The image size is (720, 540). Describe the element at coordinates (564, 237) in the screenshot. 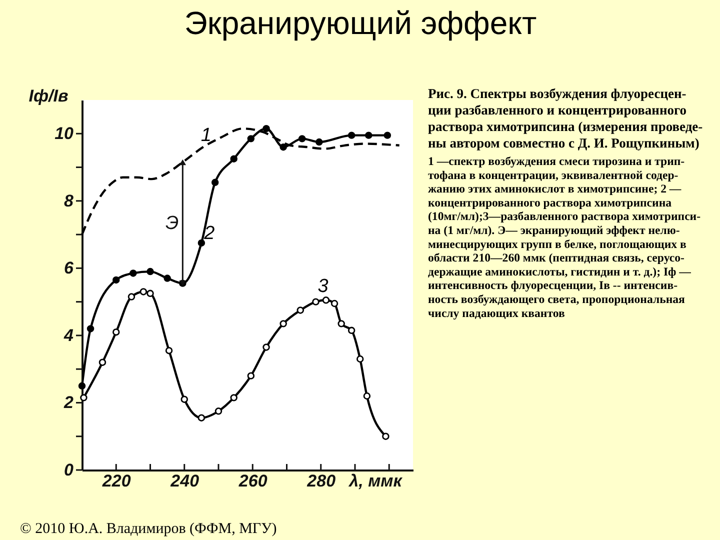

I see `text: 1 —спектр возбуждения смеси тирозина и трип- тофана в концентрации, эквивалентной содер- жанию этих аминокислот в химотрипсине; 2 — концентрированного раствора химотрипсина (10мг/мл);3—разбавленного раствора химотрипси- на (1 мг/мл). Э— экранирующий эффект нелю- минесцирующих групп в белке, поглощающих в области 210—260 ммк (пептидная связь, серусо- держащие аминокислоты, гистидин и т. д.); Iф — интенсивность флуоресценции, Iв -- интенсив- ность возбуждающего света, пропорциональная числу падающих квантов` at that location.